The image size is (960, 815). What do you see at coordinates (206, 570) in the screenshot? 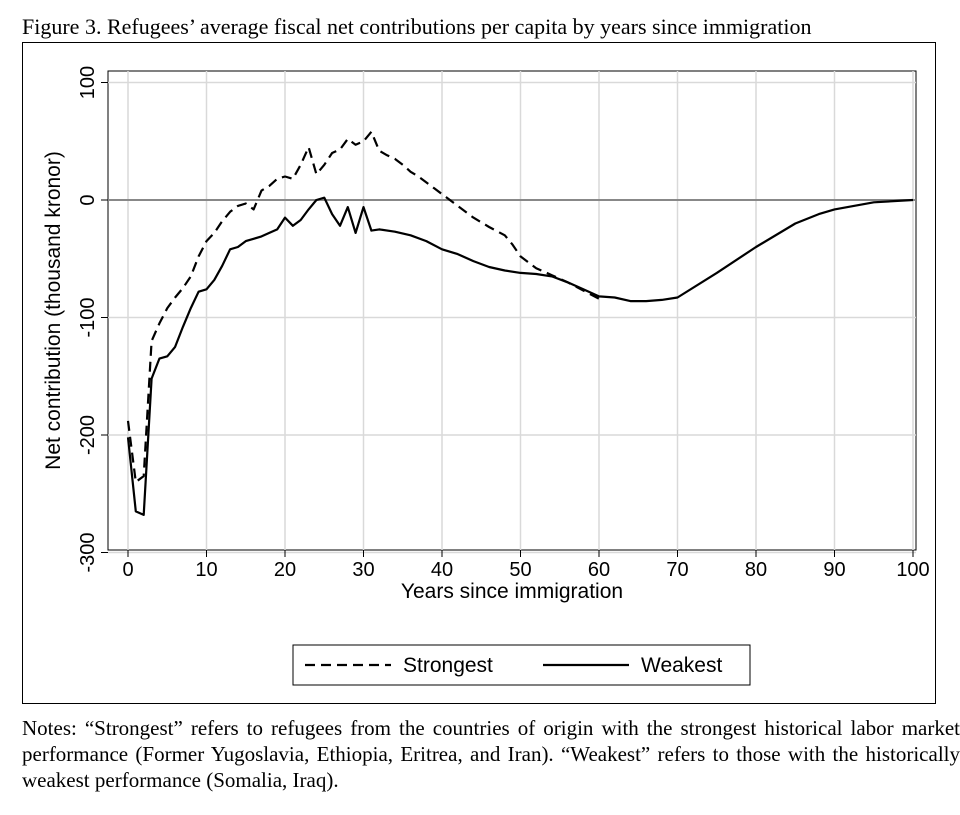
I see `x-tick-label: 10` at bounding box center [206, 570].